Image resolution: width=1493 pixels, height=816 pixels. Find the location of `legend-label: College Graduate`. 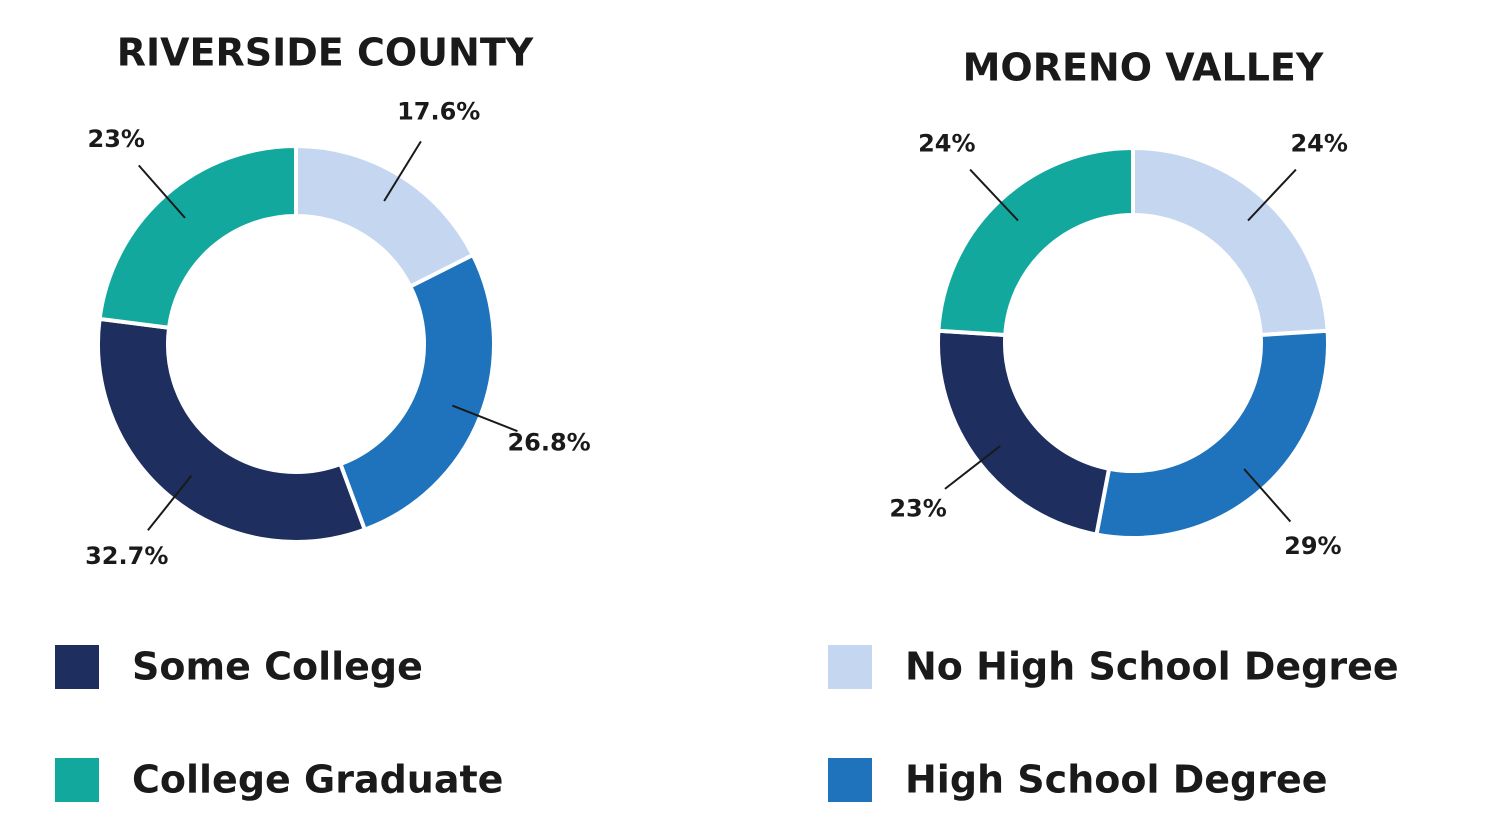

legend-label: College Graduate is located at coordinates (317, 780).